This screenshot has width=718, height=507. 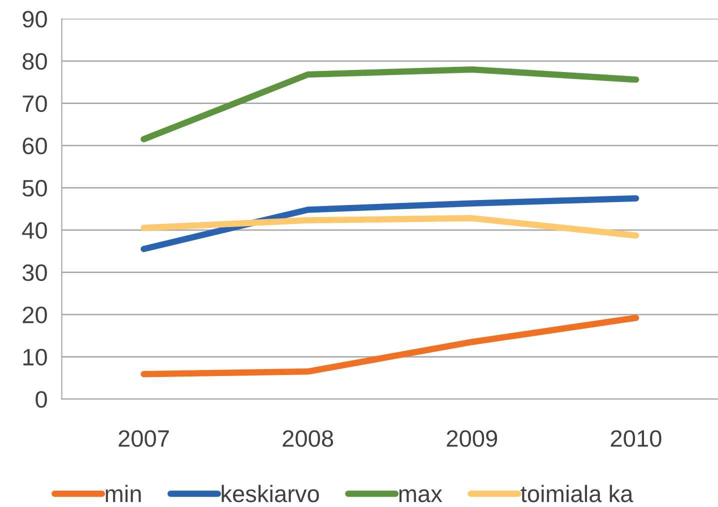 What do you see at coordinates (34, 146) in the screenshot?
I see `y-tick-label: 60` at bounding box center [34, 146].